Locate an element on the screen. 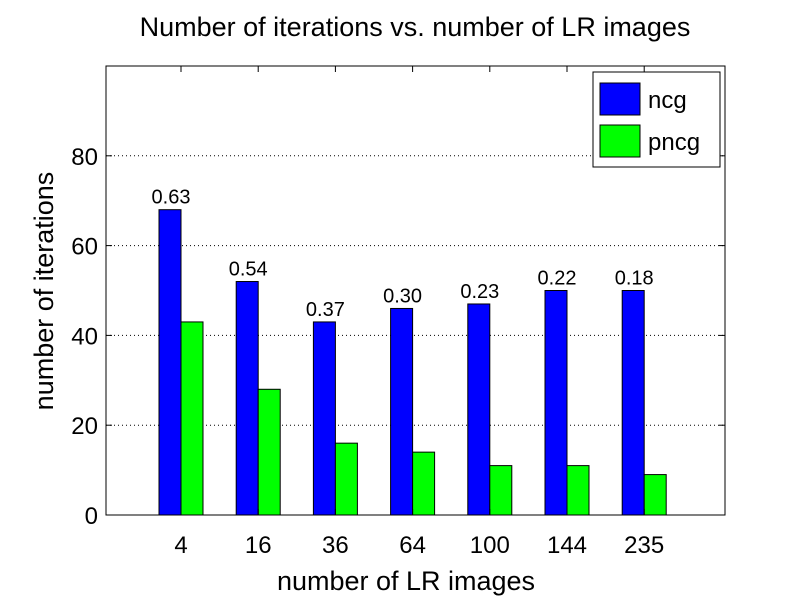  x-tick-label: 36 is located at coordinates (335, 545).